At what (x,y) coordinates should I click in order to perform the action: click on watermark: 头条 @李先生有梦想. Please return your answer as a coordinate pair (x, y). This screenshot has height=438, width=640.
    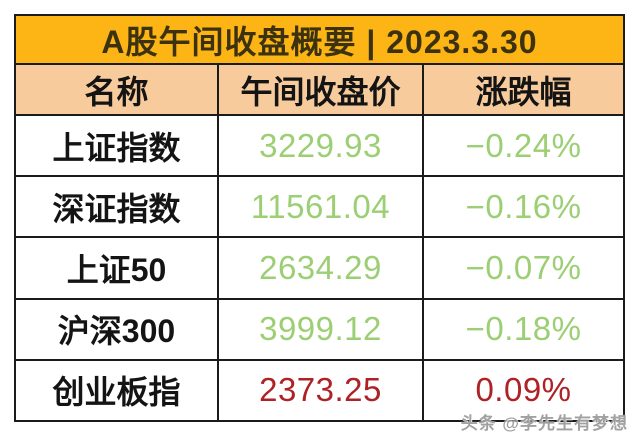
    Looking at the image, I should click on (544, 423).